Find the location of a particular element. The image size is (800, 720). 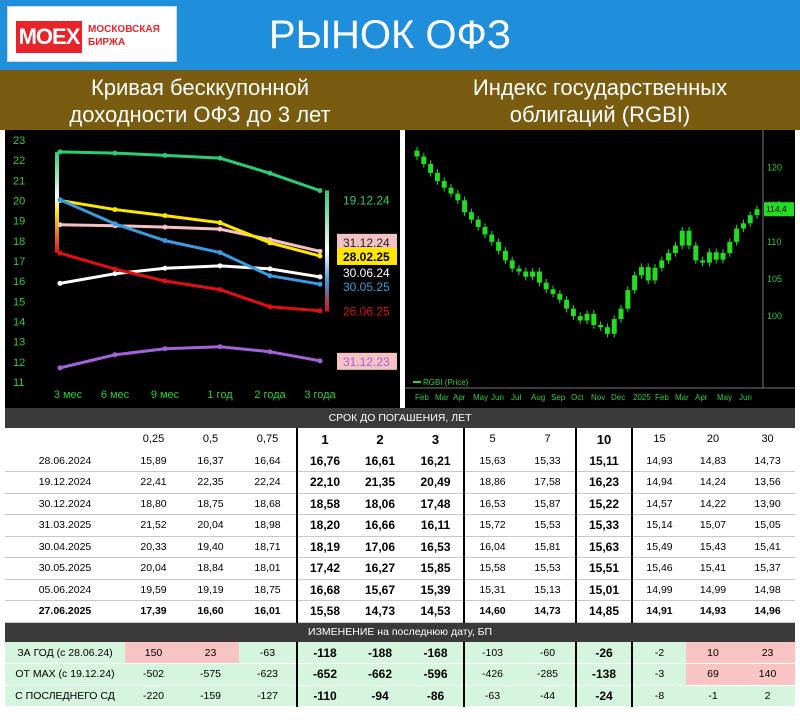

term-header: 7 is located at coordinates (548, 439).